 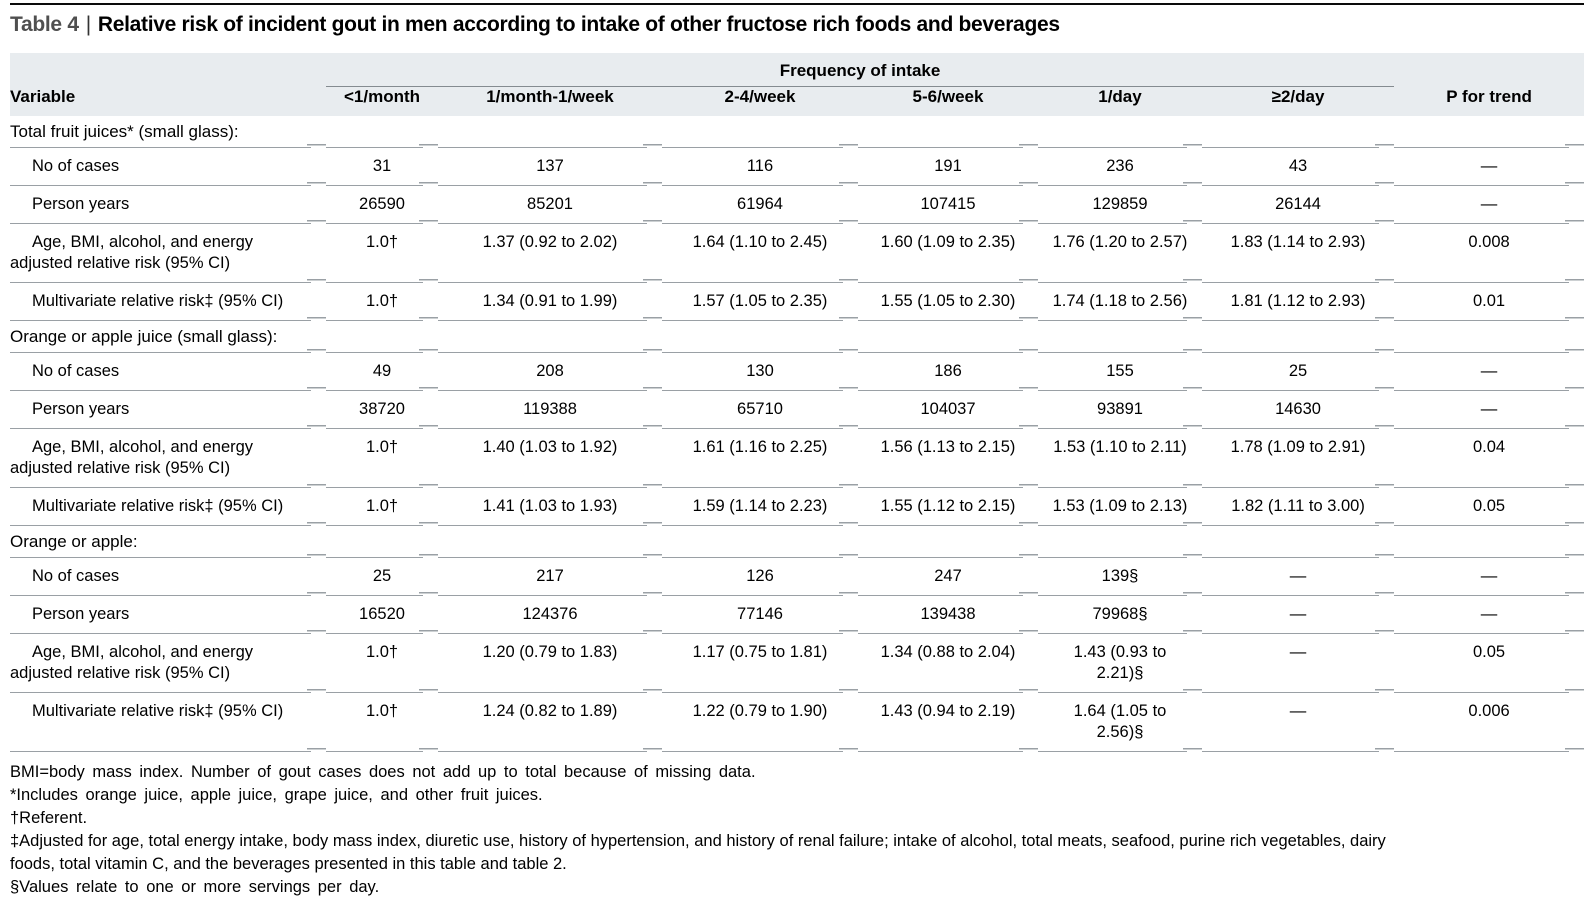 What do you see at coordinates (760, 253) in the screenshot?
I see `cell-value: 1.64 (1.10 to 2.45)` at bounding box center [760, 253].